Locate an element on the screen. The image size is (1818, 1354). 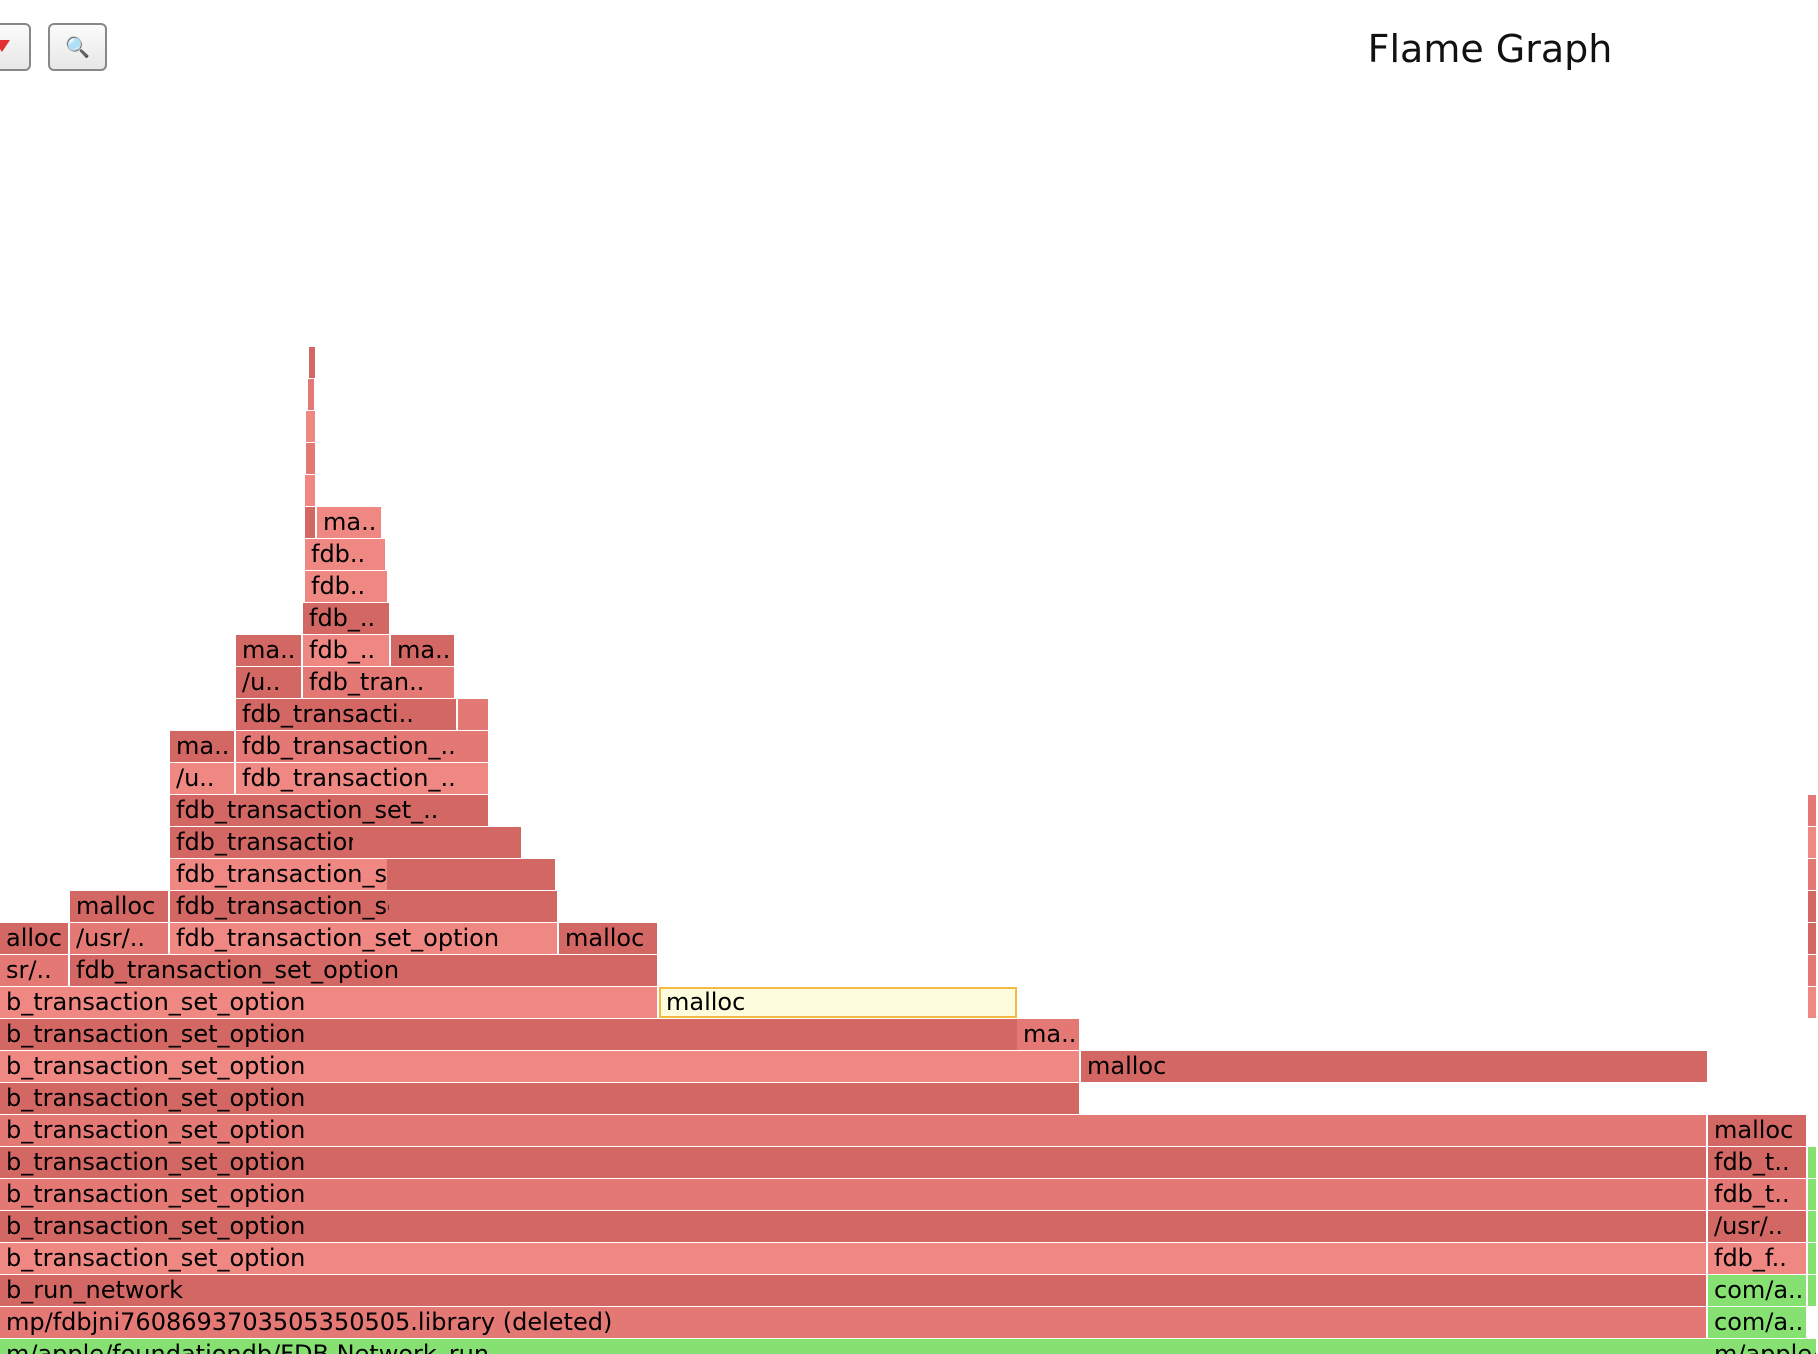
reset-zoom-button is located at coordinates (15, 47).